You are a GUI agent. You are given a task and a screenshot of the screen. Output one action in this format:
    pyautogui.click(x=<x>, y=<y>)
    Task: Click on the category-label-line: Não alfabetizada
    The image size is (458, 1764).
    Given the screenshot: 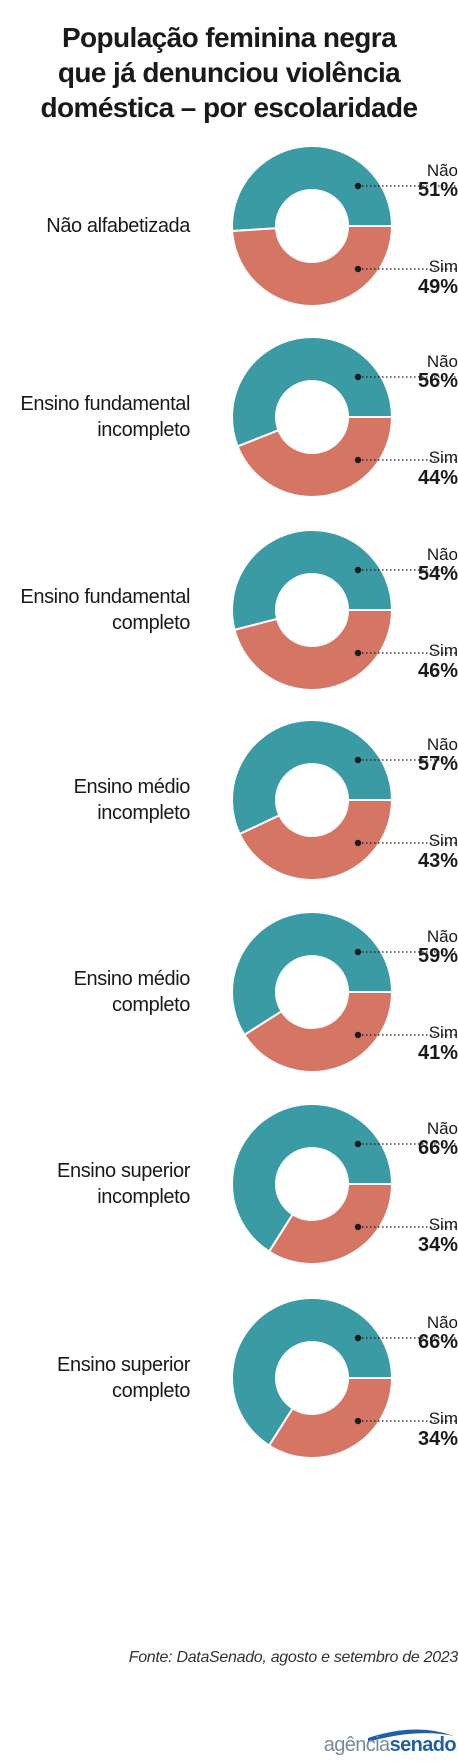 What is the action you would take?
    pyautogui.click(x=118, y=226)
    